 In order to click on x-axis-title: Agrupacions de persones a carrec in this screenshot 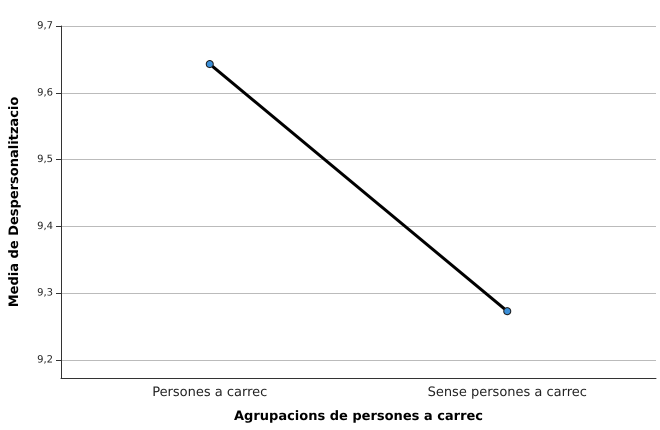, I will do `click(359, 416)`.